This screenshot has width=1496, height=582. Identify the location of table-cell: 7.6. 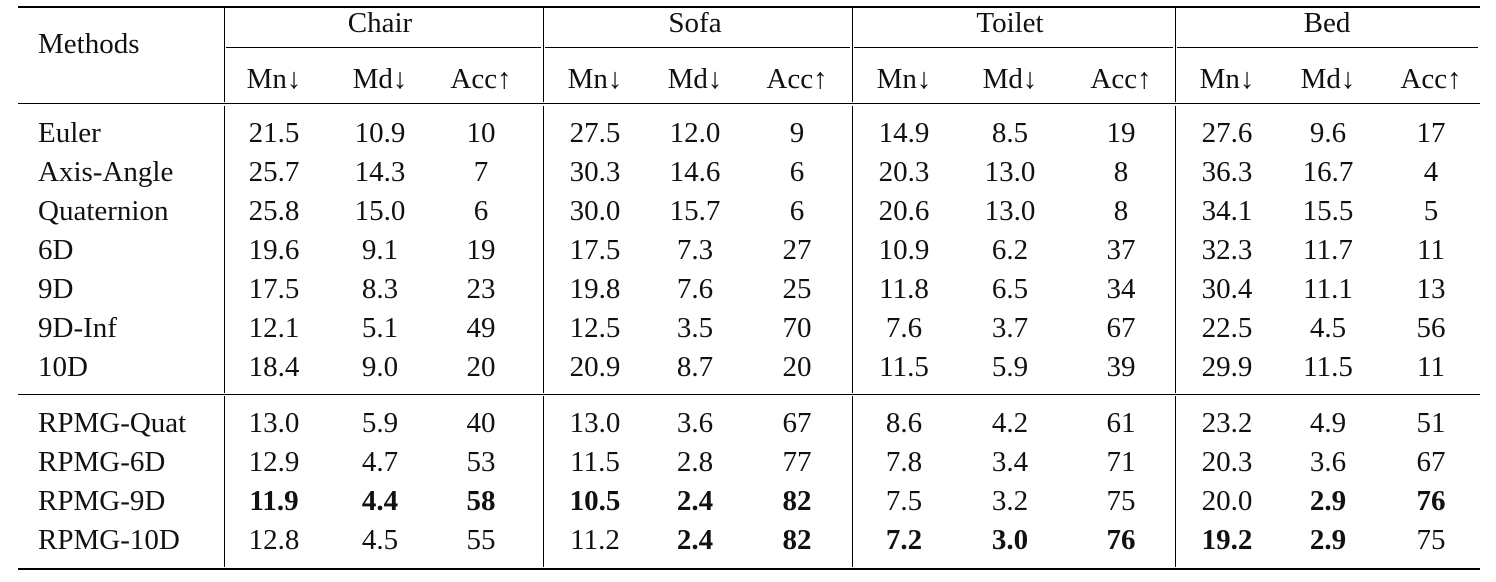
(695, 289).